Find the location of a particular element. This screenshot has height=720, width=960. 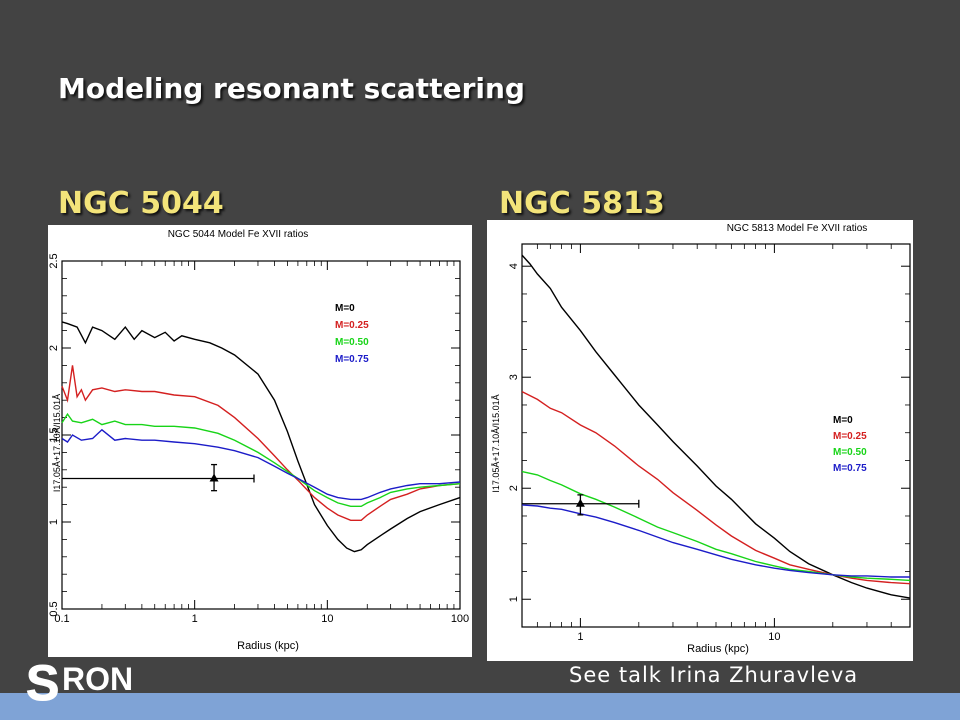

talk-credit: See talk Irina Zhuravleva is located at coordinates (714, 675).